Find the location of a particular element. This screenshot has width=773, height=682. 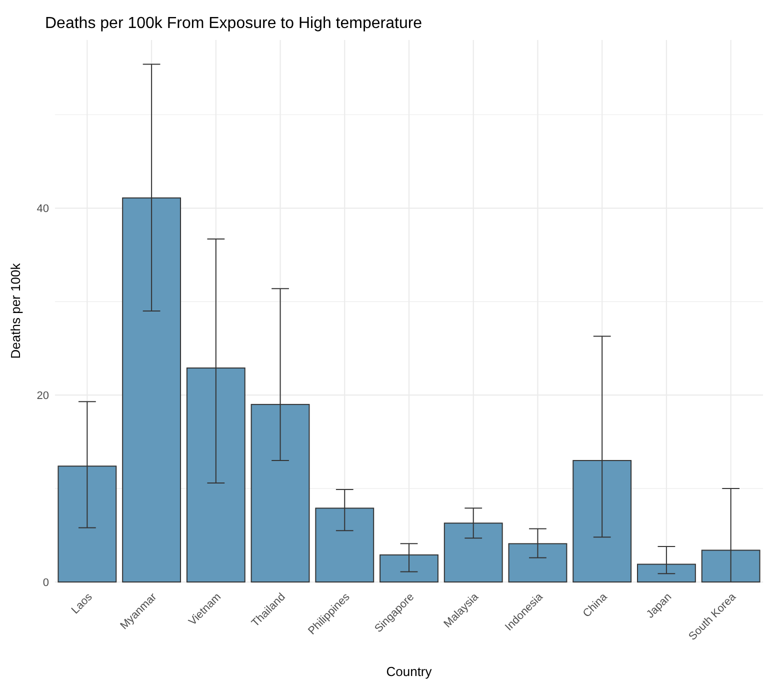

x-axis-title: Country is located at coordinates (409, 671).